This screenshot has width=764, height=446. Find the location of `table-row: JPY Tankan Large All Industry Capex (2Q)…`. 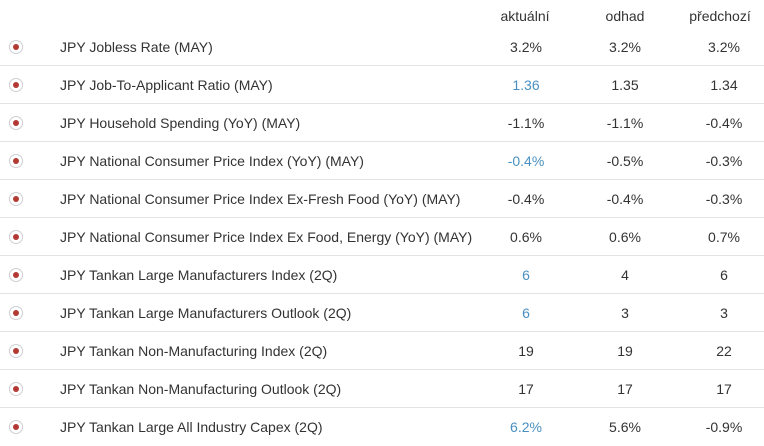

table-row: JPY Tankan Large All Industry Capex (2Q)… is located at coordinates (382, 427).